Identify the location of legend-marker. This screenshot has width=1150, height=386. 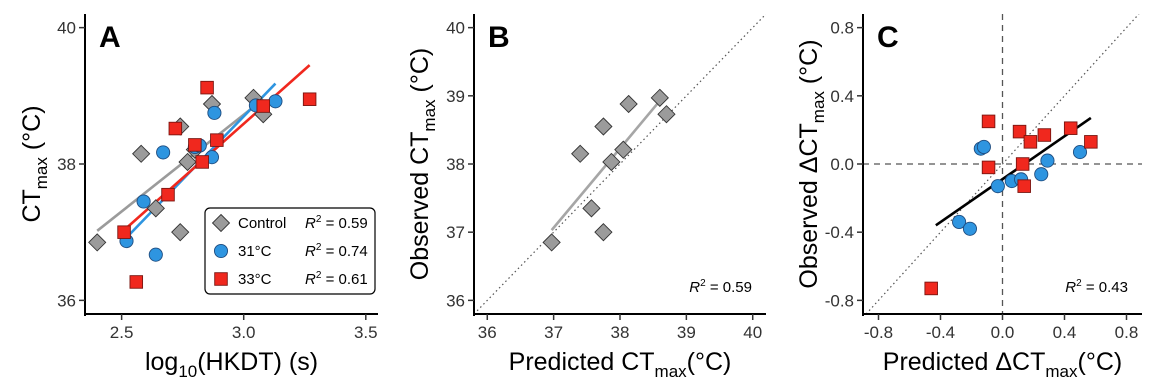
(221, 223).